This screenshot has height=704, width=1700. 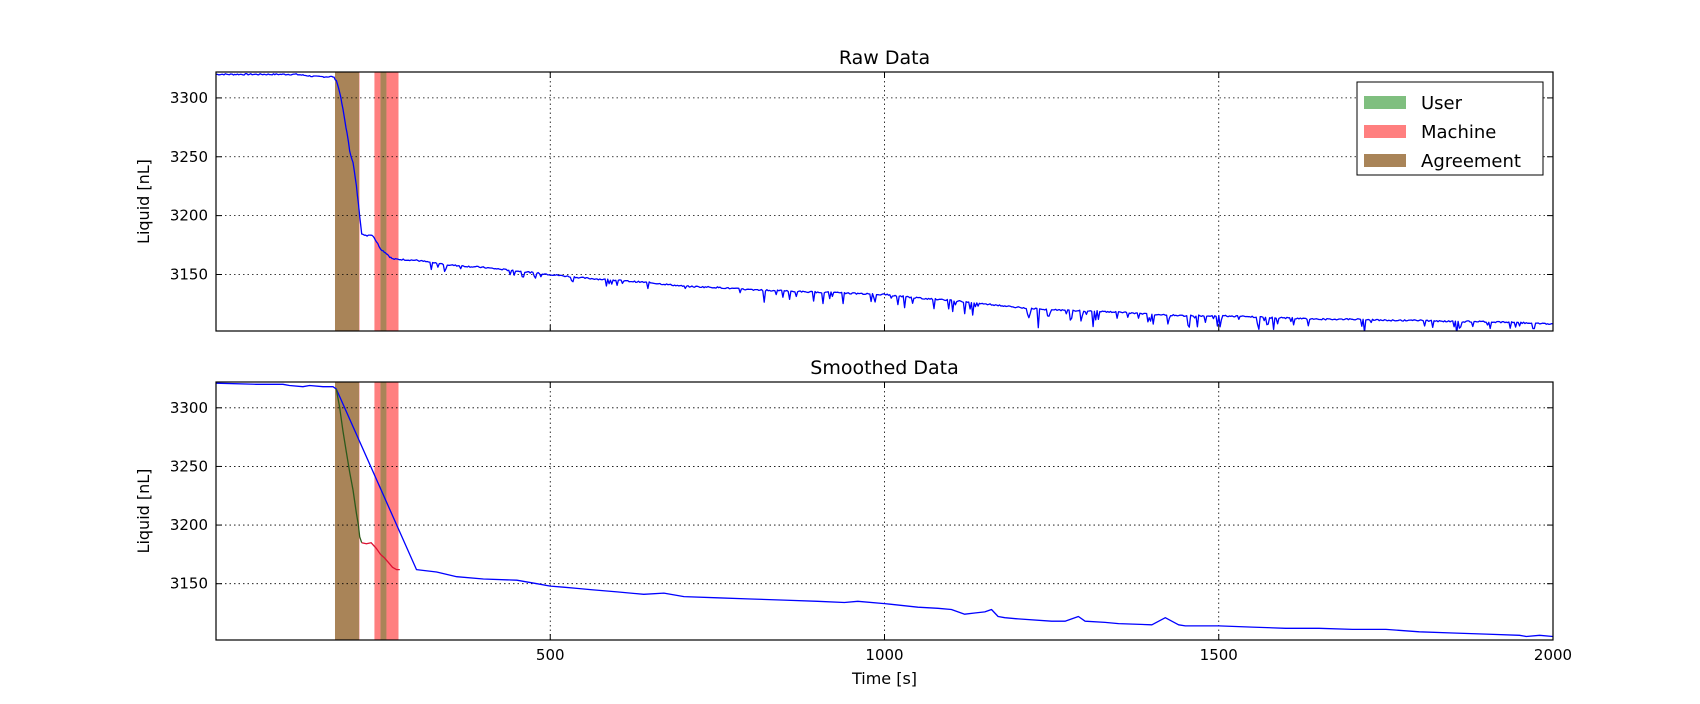 I want to click on legend: User Machine Agreement, so click(x=1450, y=128).